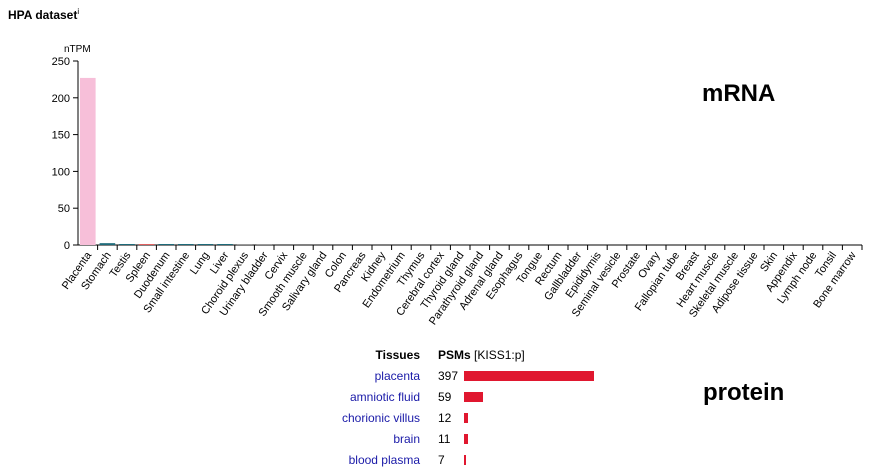 Image resolution: width=892 pixels, height=473 pixels. What do you see at coordinates (107, 244) in the screenshot?
I see `bar-stomach` at bounding box center [107, 244].